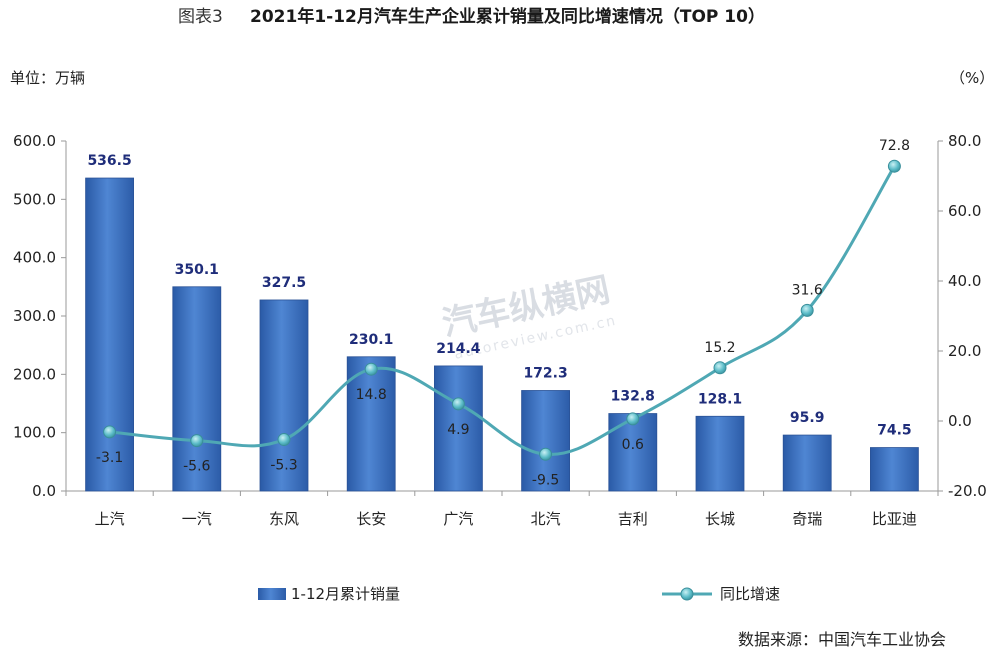 The image size is (1000, 654). I want to click on right-axis-unit: （%）, so click(972, 78).